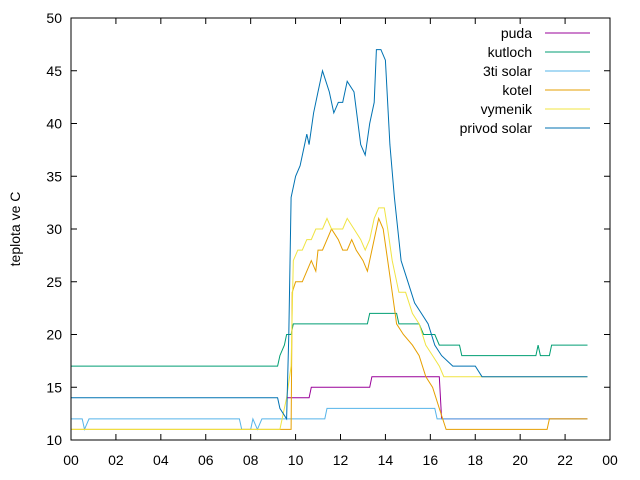  What do you see at coordinates (510, 52) in the screenshot?
I see `legend-label: kutloch` at bounding box center [510, 52].